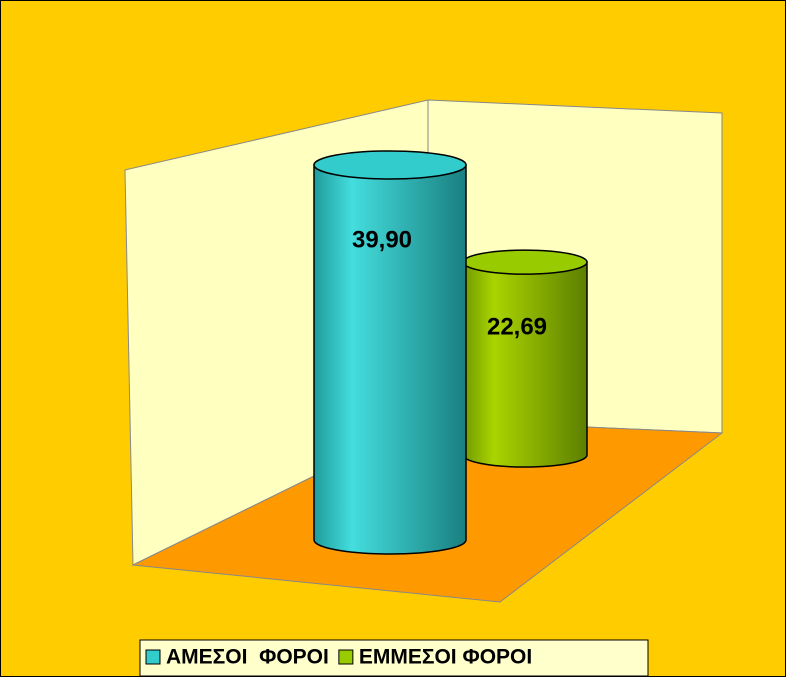 Image resolution: width=786 pixels, height=677 pixels. Describe the element at coordinates (382, 239) in the screenshot. I see `data-label: 39,90` at that location.